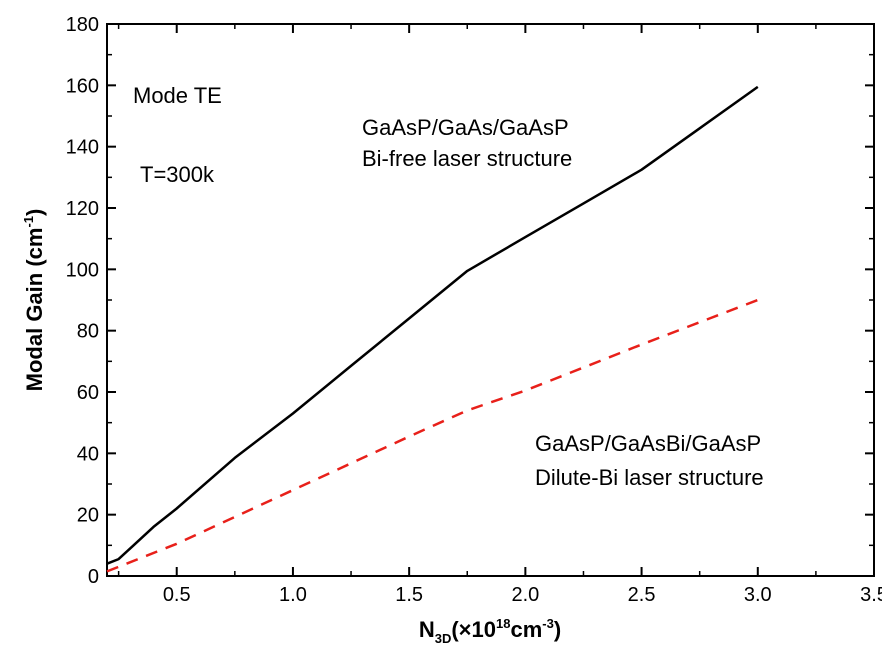  Describe the element at coordinates (177, 595) in the screenshot. I see `x-tick-label: 0.5` at that location.